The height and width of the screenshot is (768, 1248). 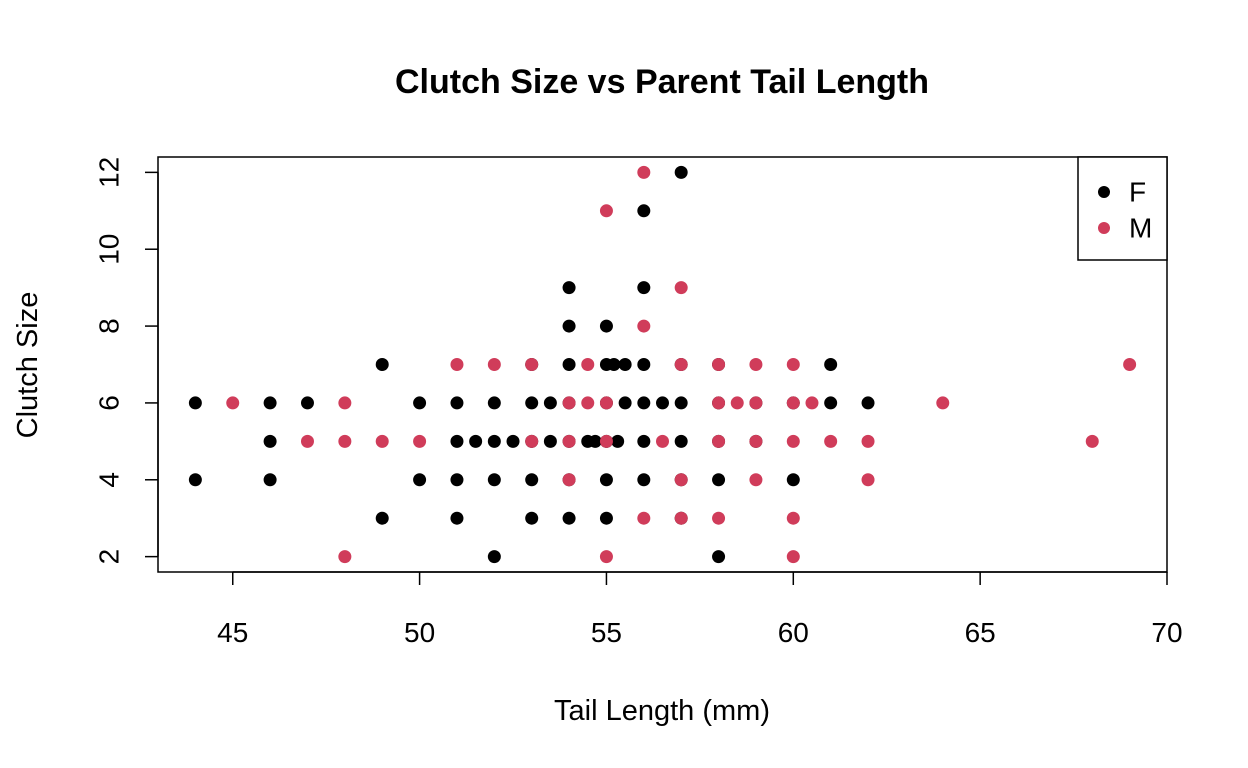 I want to click on x-tick-label: 70, so click(x=1166, y=632).